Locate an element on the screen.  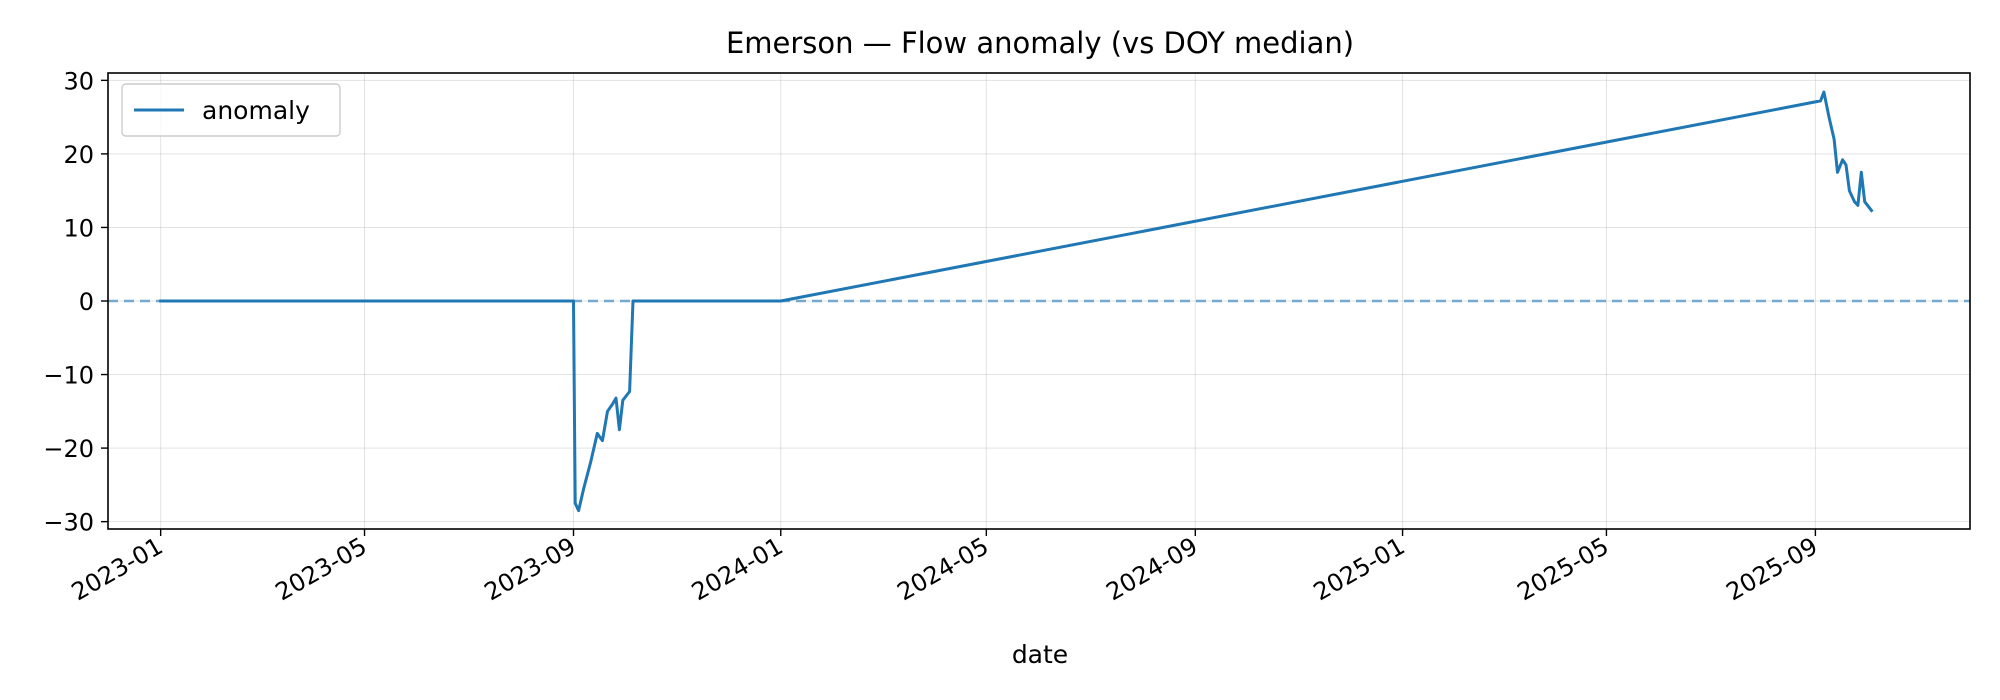
legend-label: anomaly is located at coordinates (256, 110).